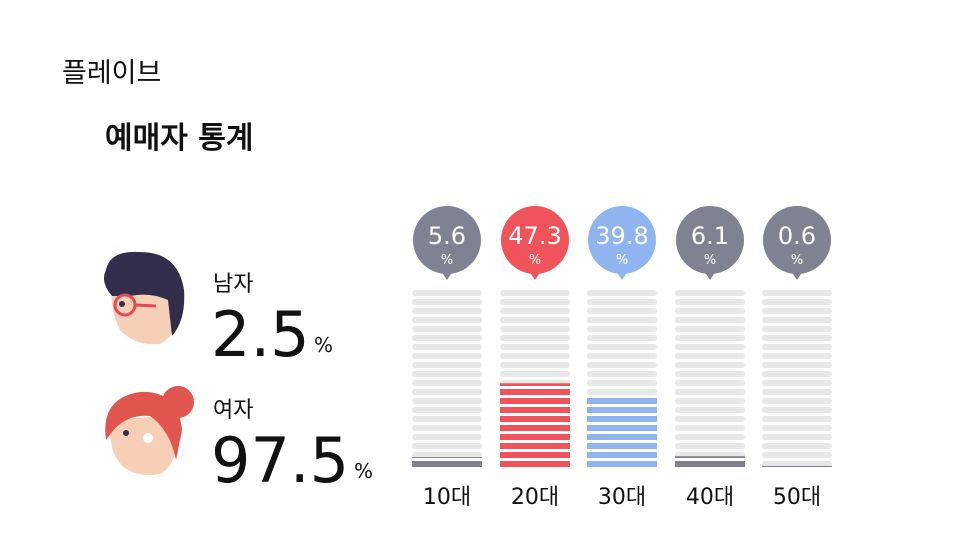 Image resolution: width=958 pixels, height=560 pixels. Describe the element at coordinates (710, 497) in the screenshot. I see `category-label: 40대` at that location.